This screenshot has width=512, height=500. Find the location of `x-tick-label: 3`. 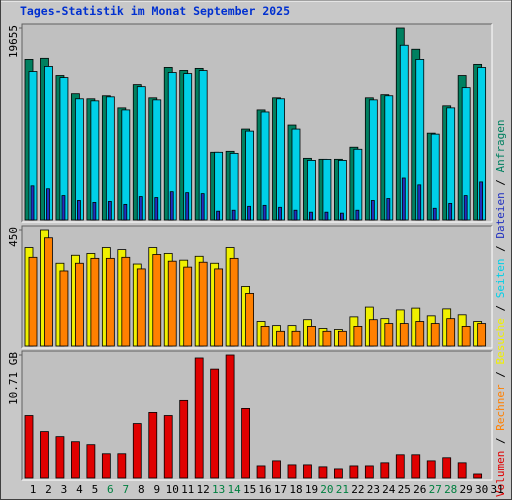

x-tick-label: 3 is located at coordinates (64, 489).